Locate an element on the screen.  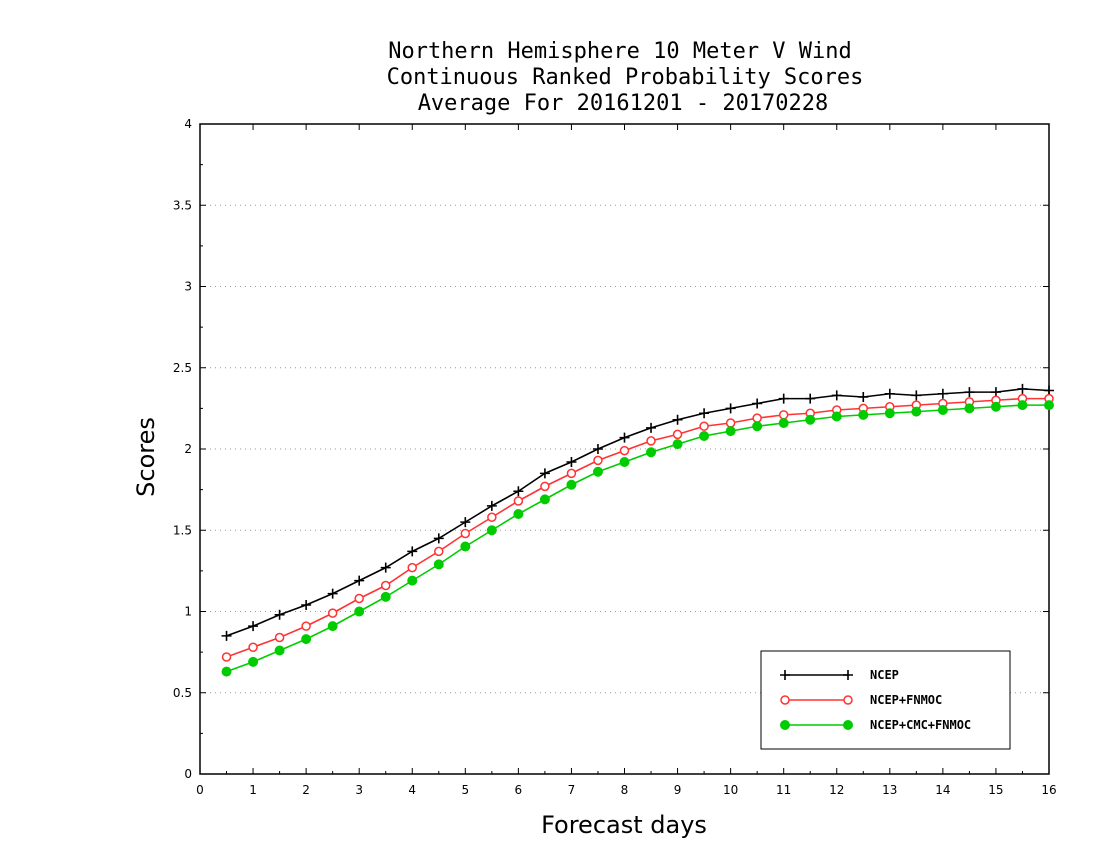
y-tick-label-8: 4 is located at coordinates (188, 124).